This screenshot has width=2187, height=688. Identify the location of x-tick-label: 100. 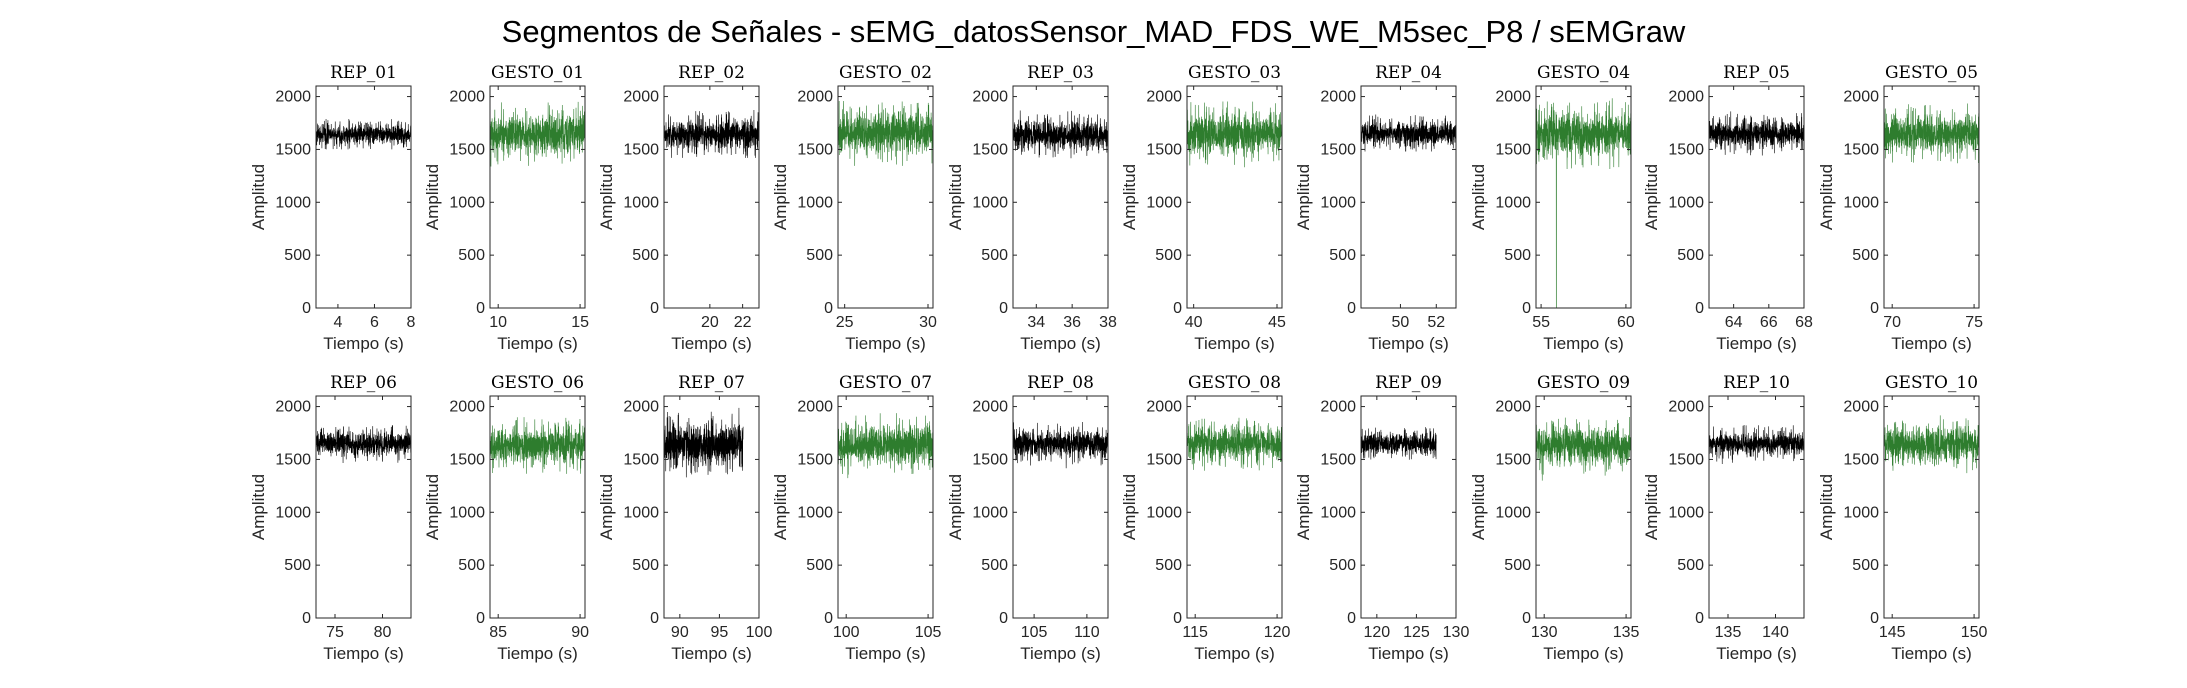
(846, 632).